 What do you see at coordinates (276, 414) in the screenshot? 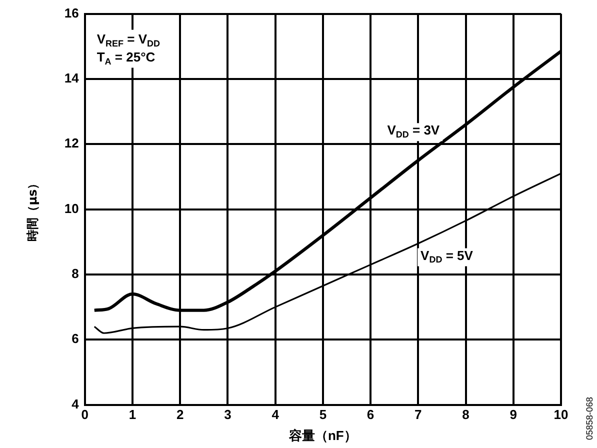
I see `x-tick-label: 4` at bounding box center [276, 414].